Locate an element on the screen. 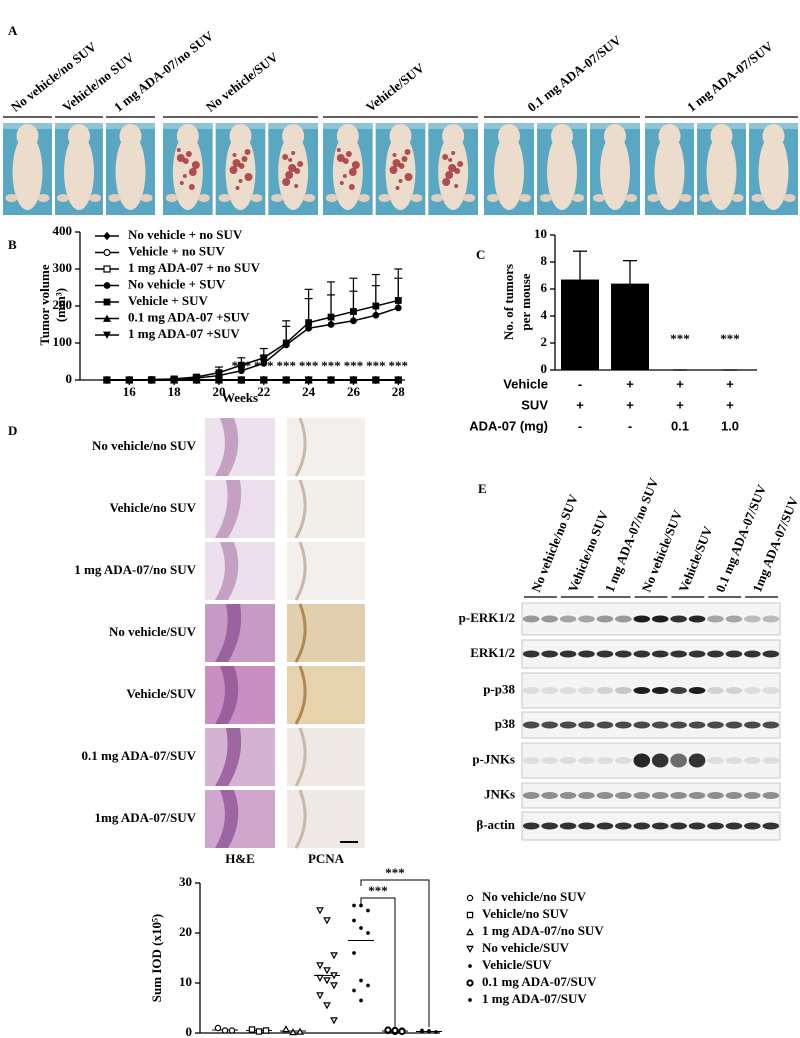 Image resolution: width=800 pixels, height=1038 pixels. condition-label: SUV is located at coordinates (534, 404).